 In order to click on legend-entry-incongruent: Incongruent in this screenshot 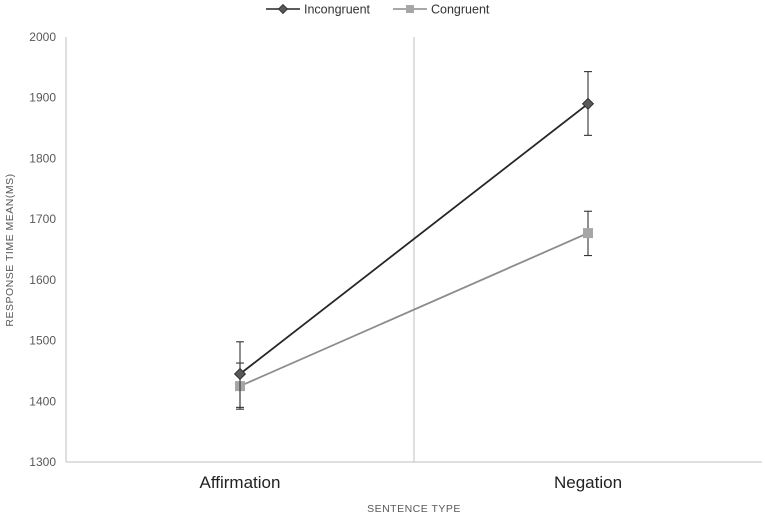, I will do `click(318, 10)`.